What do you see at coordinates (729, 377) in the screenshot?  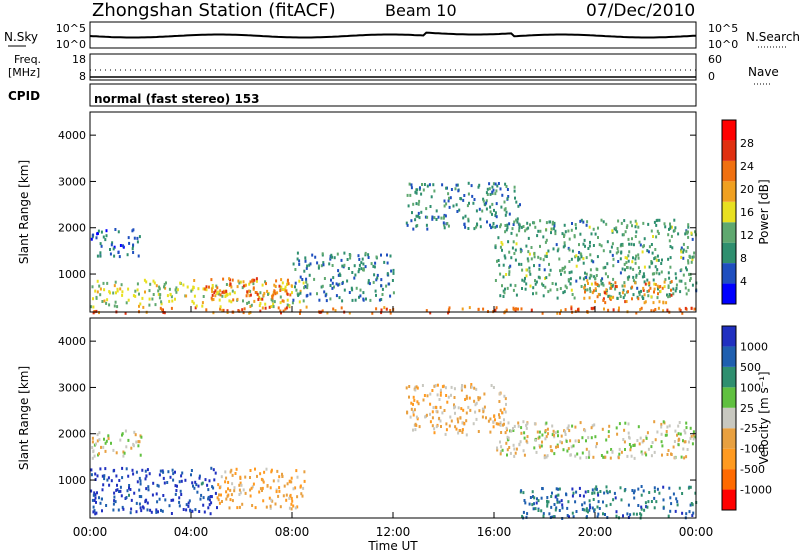 I see `velocity-colorbar-segment` at bounding box center [729, 377].